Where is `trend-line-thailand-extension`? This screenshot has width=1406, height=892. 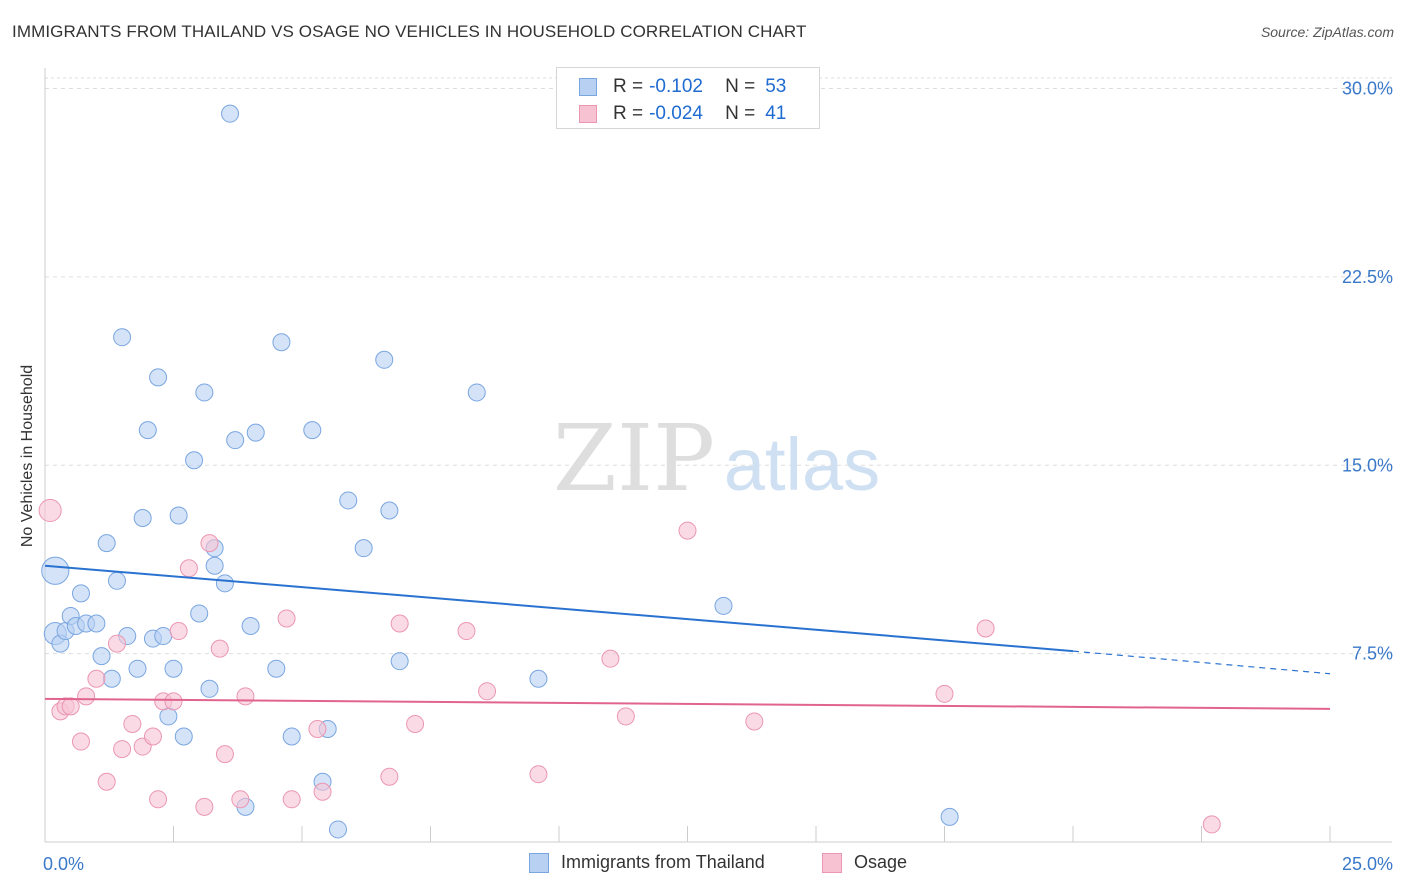 trend-line-thailand-extension is located at coordinates (1201, 662).